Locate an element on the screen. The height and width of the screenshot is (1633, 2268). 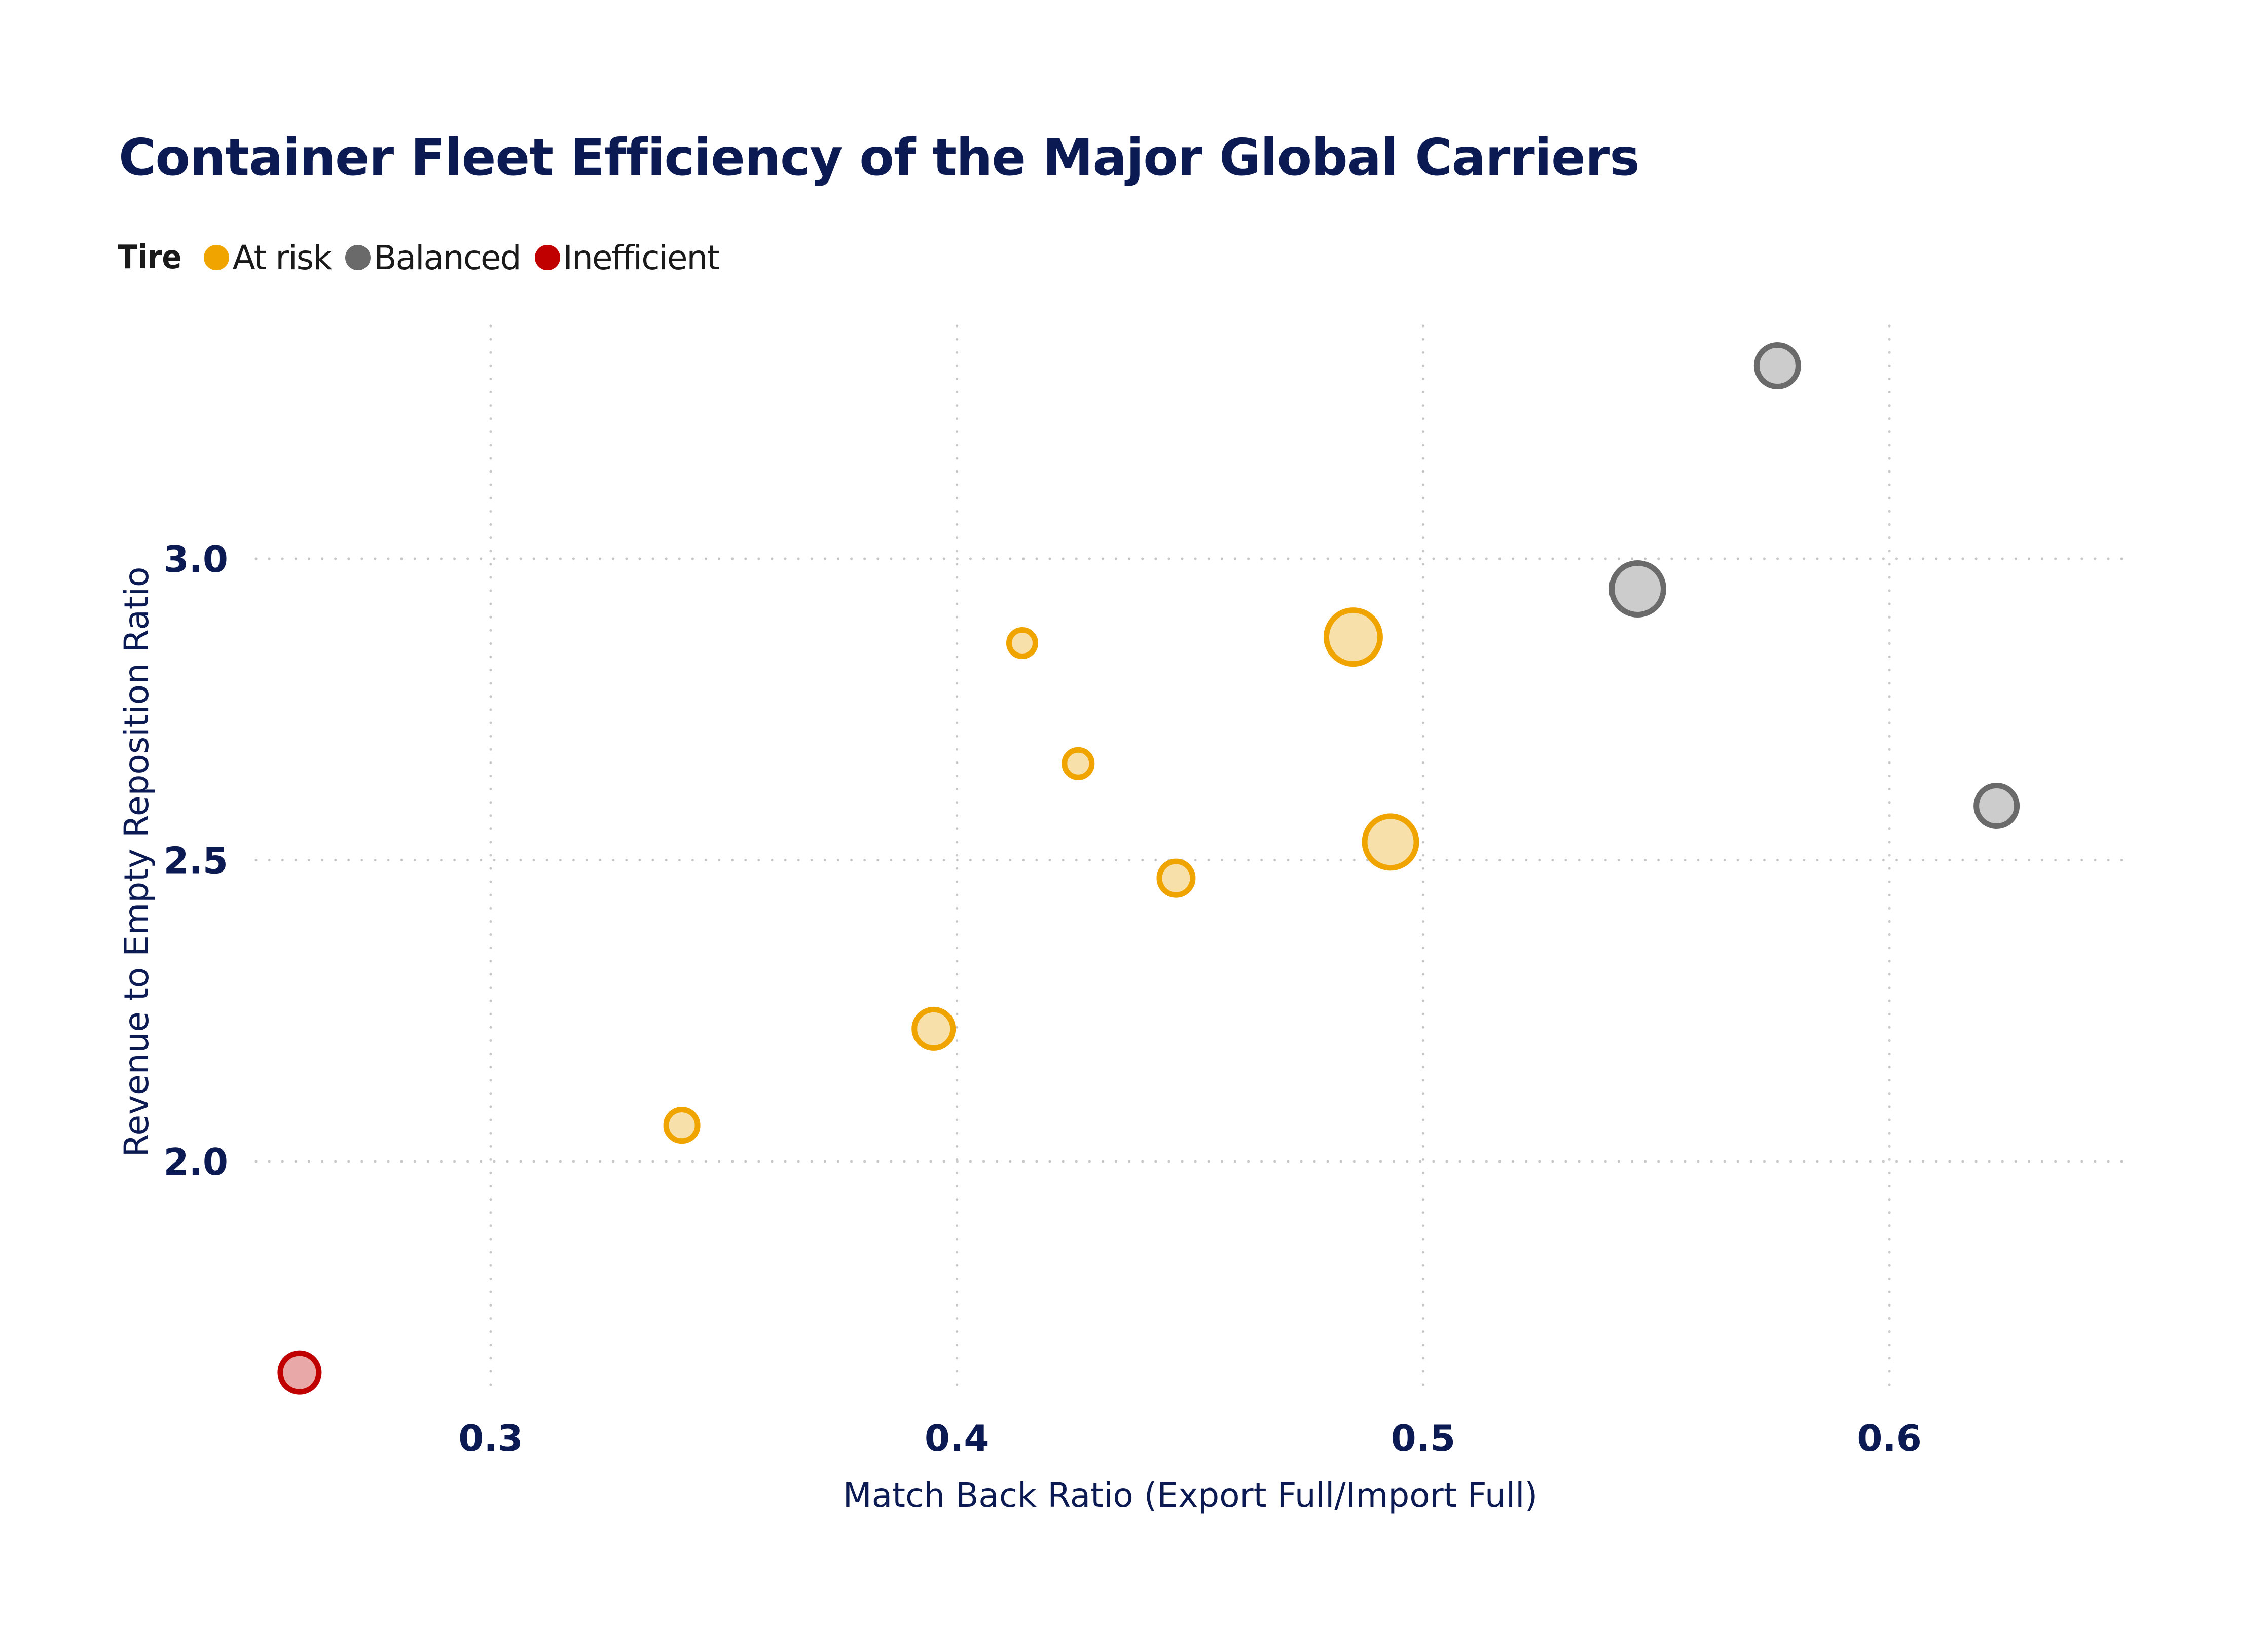
legend-swatch-balanced is located at coordinates (358, 257).